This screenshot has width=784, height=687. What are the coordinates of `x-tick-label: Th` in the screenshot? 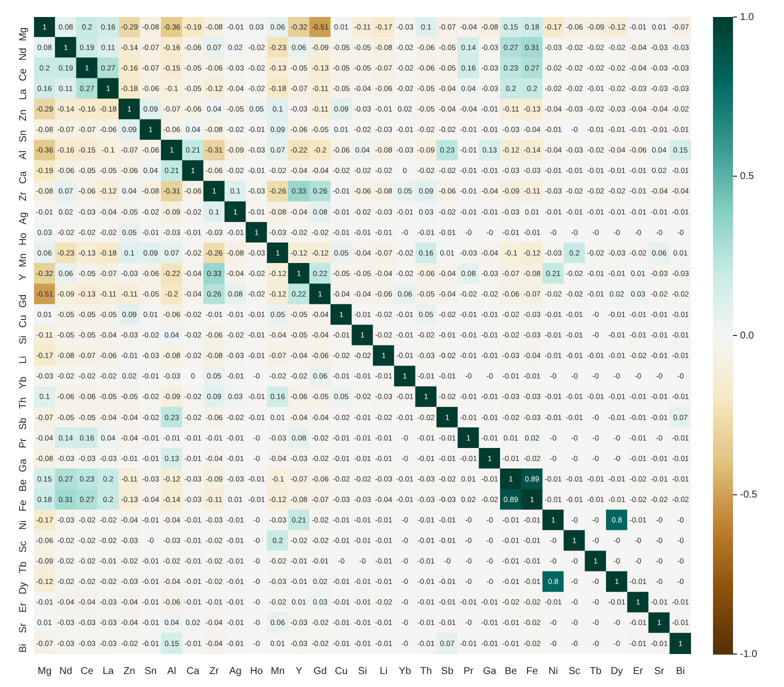 It's located at (426, 671).